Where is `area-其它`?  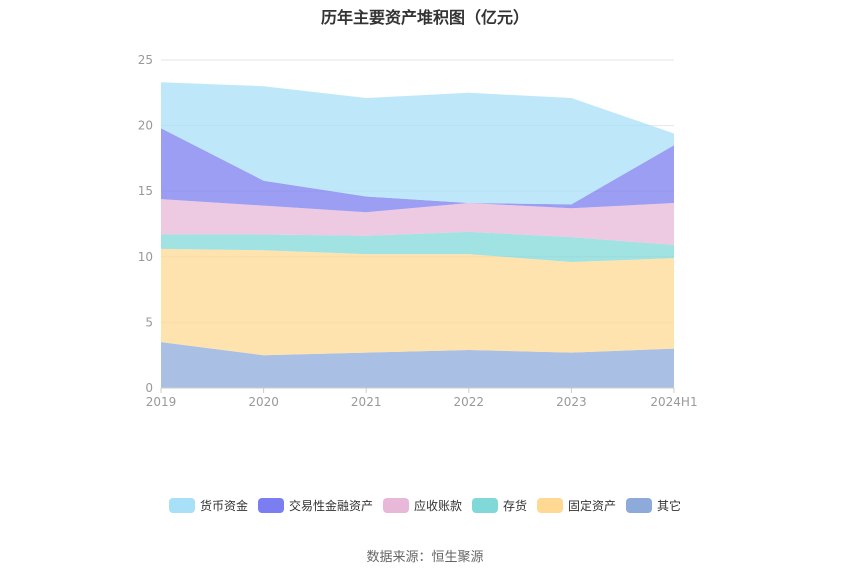 area-其它 is located at coordinates (417, 365).